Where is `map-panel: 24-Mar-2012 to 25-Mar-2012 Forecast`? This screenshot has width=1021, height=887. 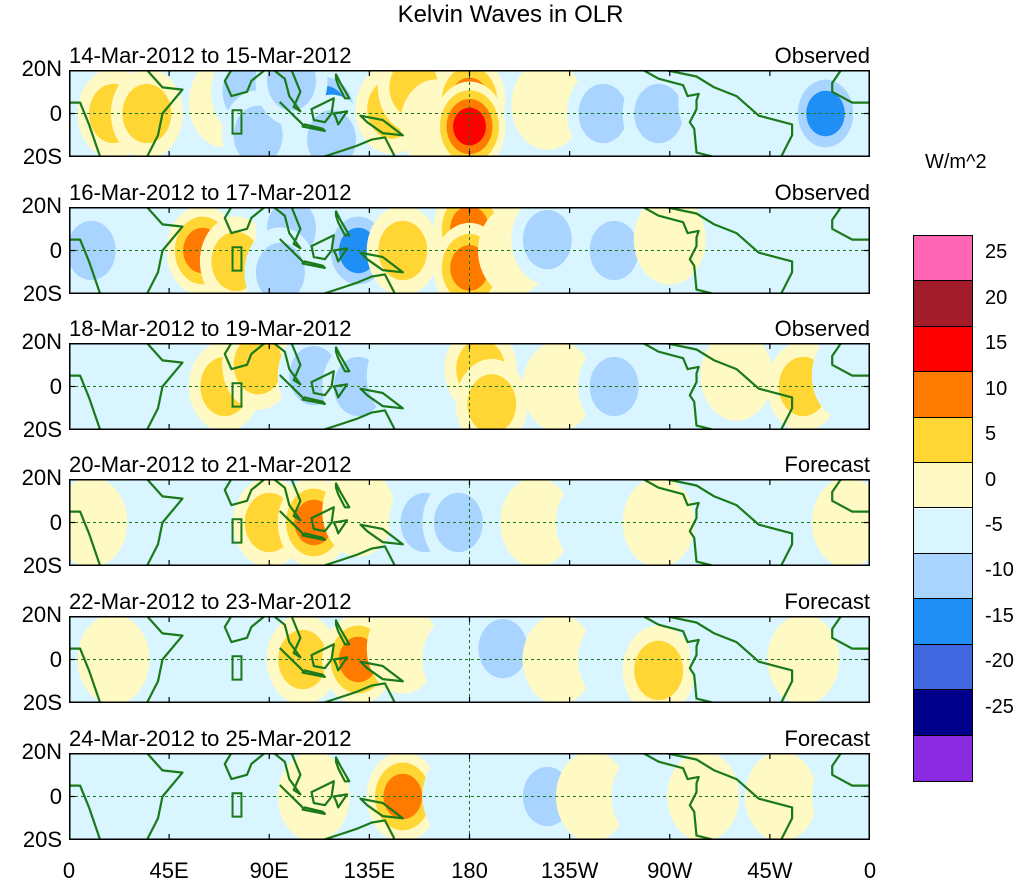
map-panel: 24-Mar-2012 to 25-Mar-2012 Forecast is located at coordinates (469, 783).